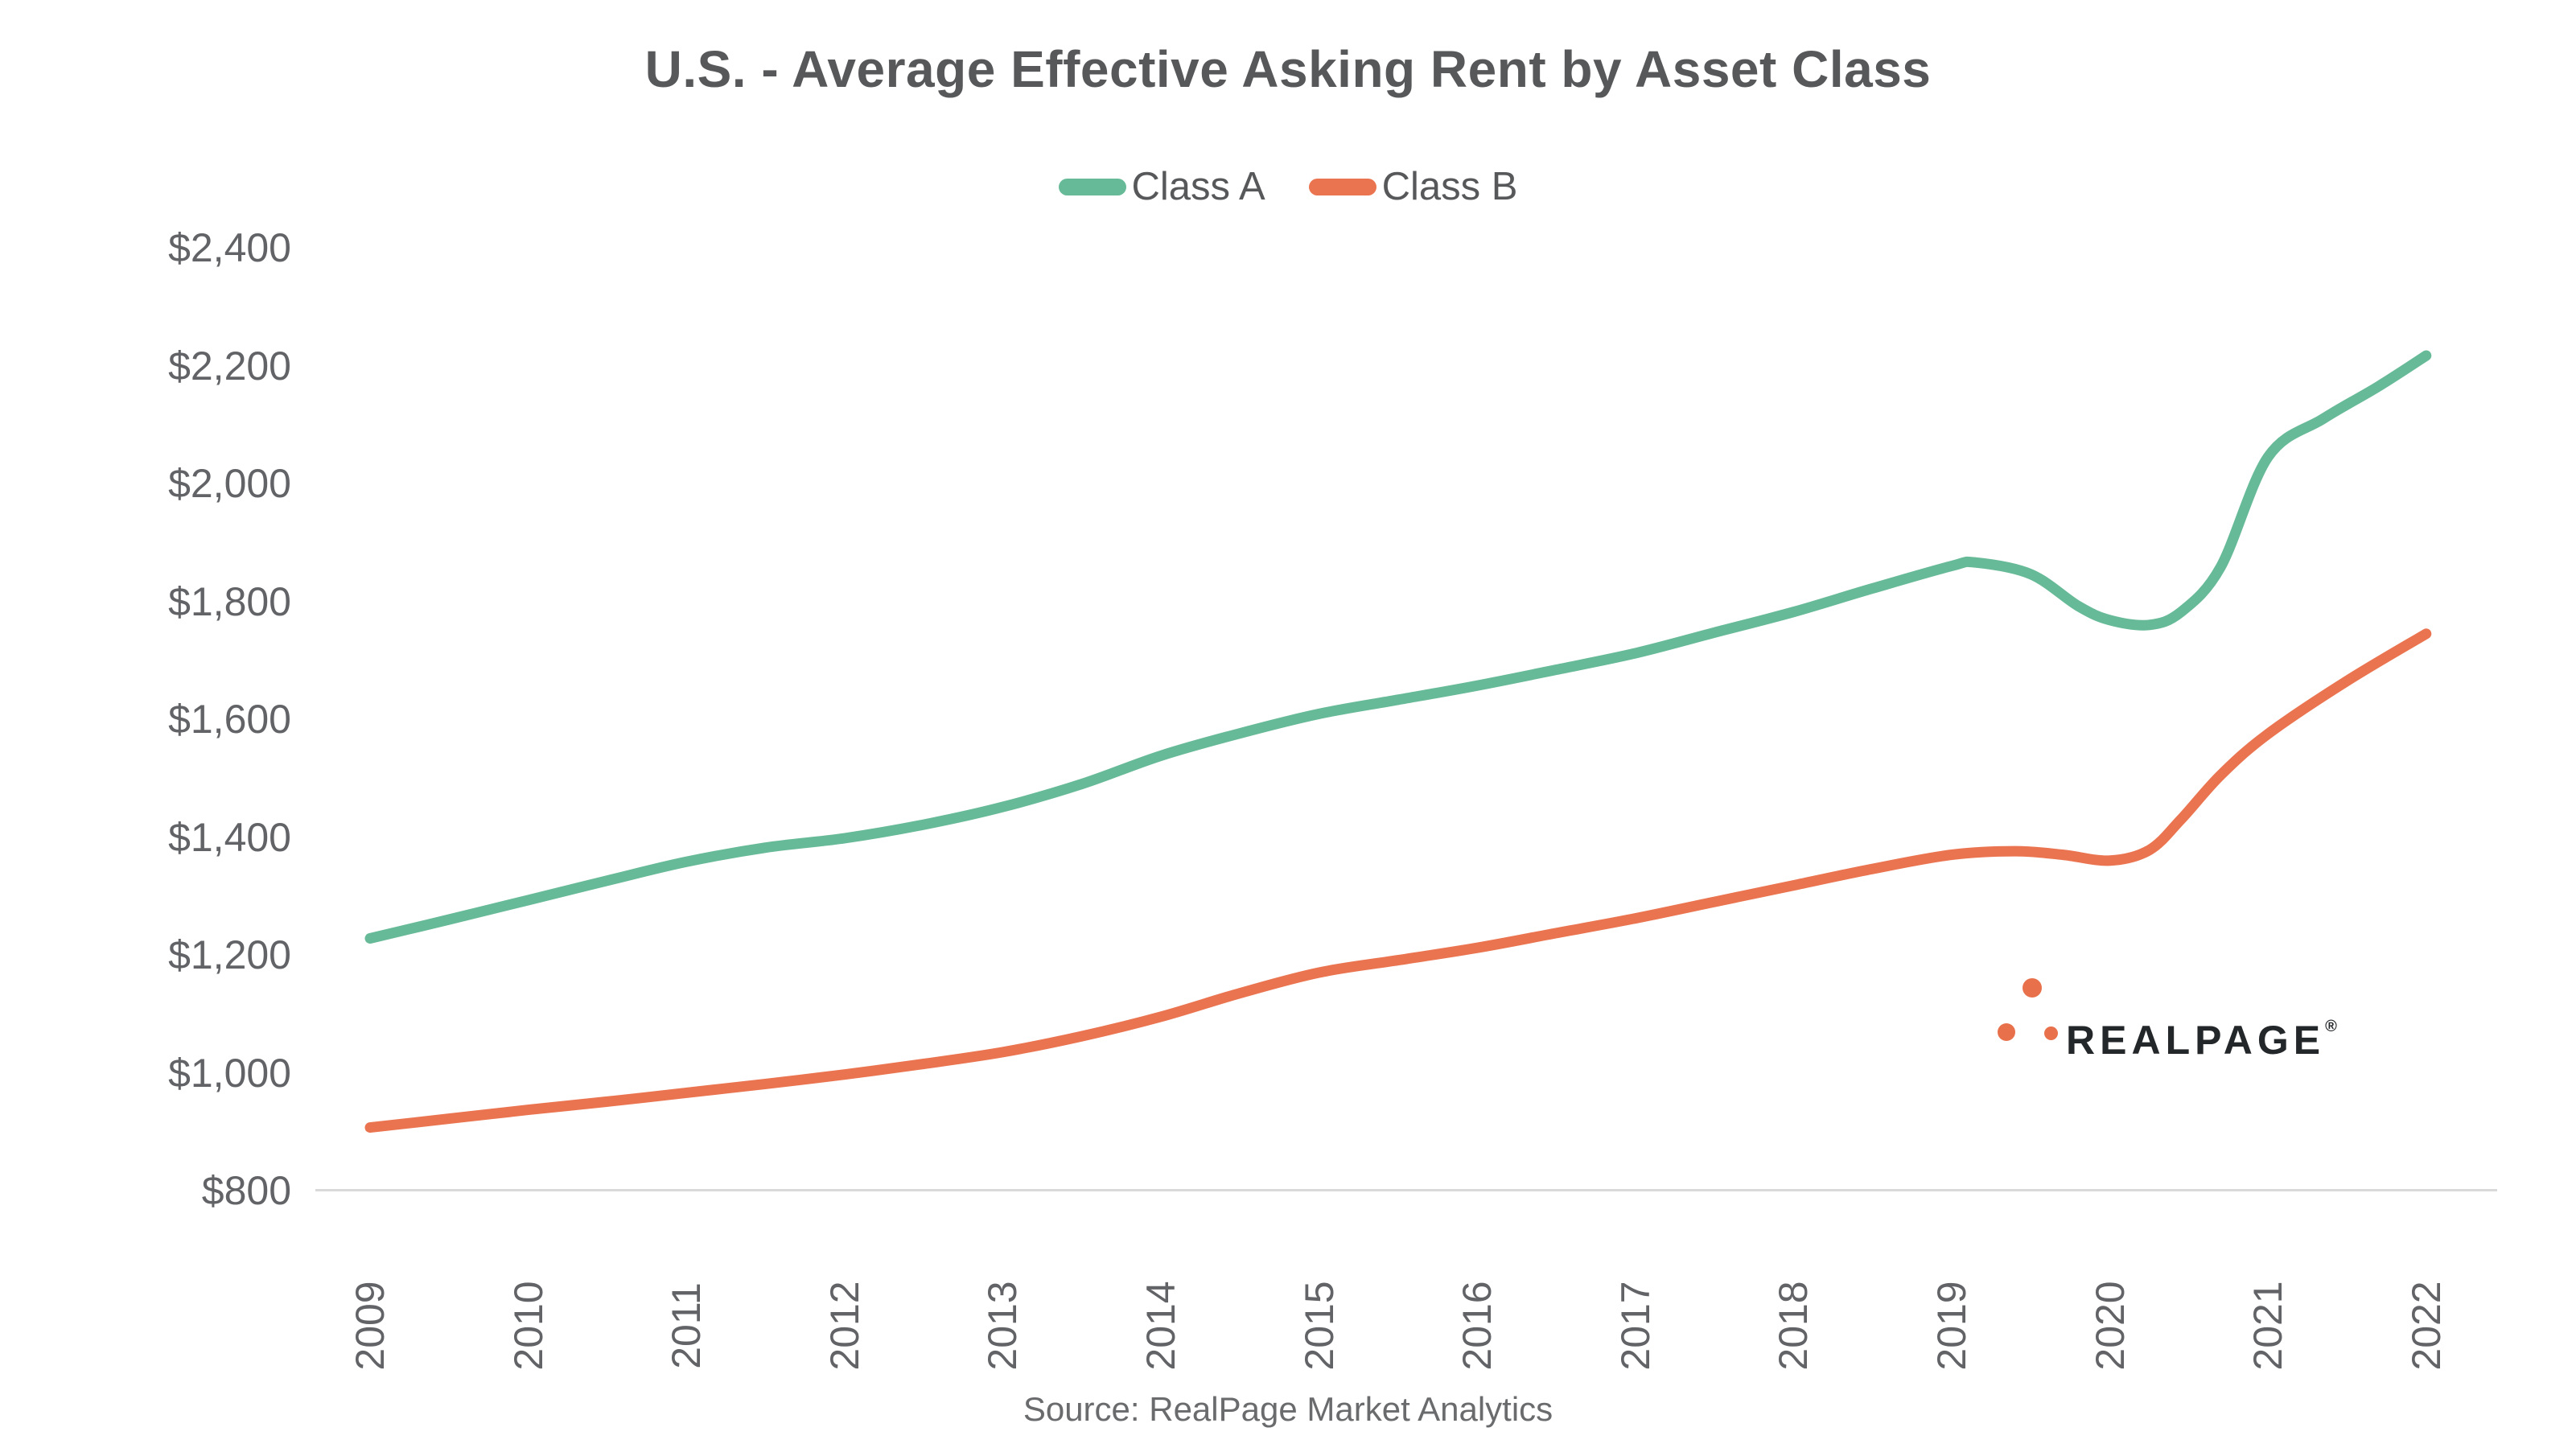  I want to click on y-axis-label: $800, so click(246, 1190).